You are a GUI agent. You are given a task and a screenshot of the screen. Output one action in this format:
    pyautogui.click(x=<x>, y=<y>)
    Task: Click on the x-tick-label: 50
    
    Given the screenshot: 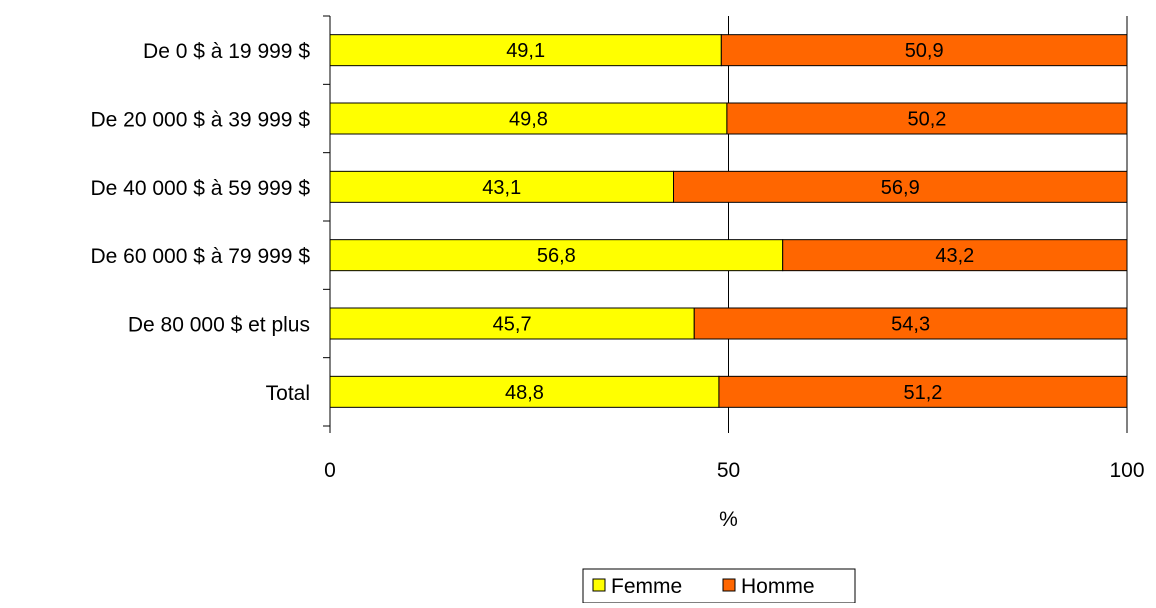 What is the action you would take?
    pyautogui.click(x=728, y=470)
    